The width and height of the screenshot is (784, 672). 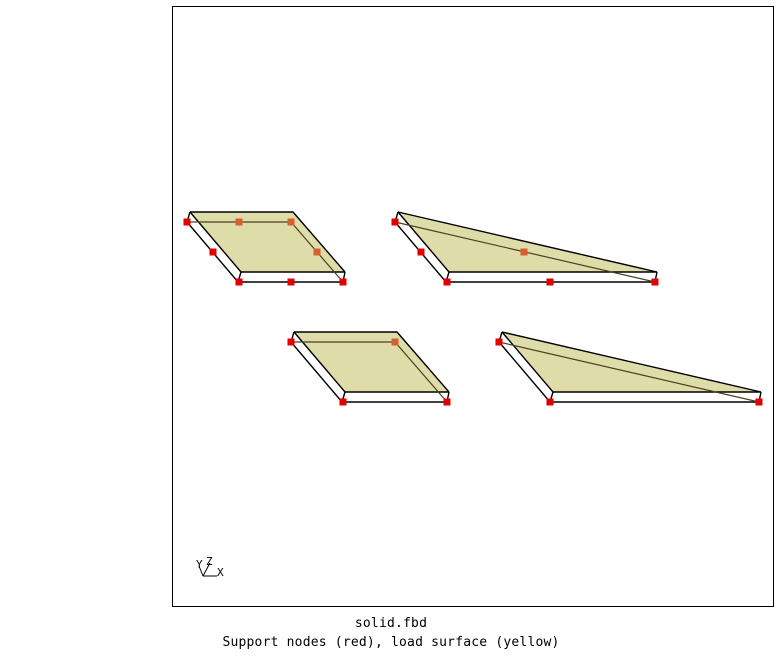 What do you see at coordinates (209, 561) in the screenshot?
I see `axis-z-label: Z` at bounding box center [209, 561].